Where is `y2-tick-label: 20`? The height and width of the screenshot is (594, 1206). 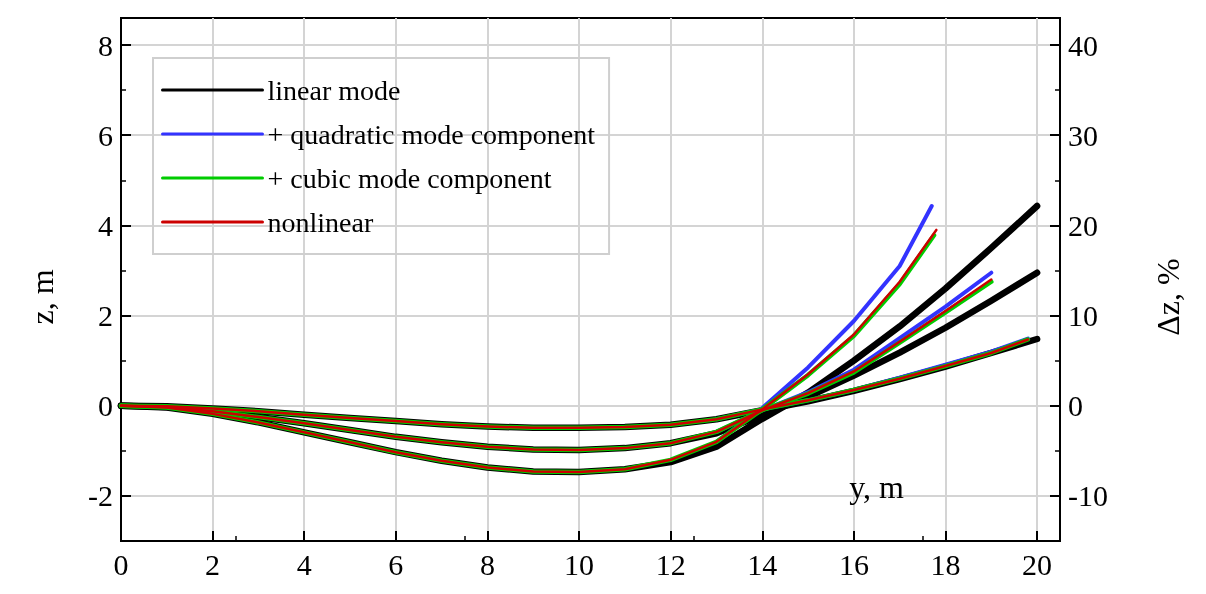
y2-tick-label: 20 is located at coordinates (1083, 225).